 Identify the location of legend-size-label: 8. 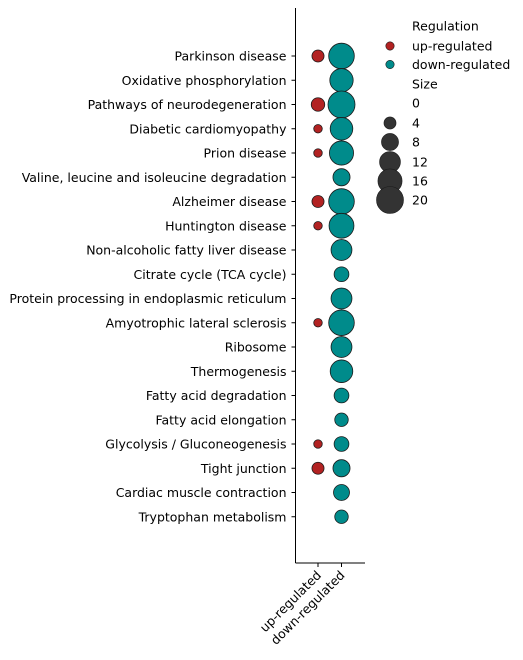
(416, 142).